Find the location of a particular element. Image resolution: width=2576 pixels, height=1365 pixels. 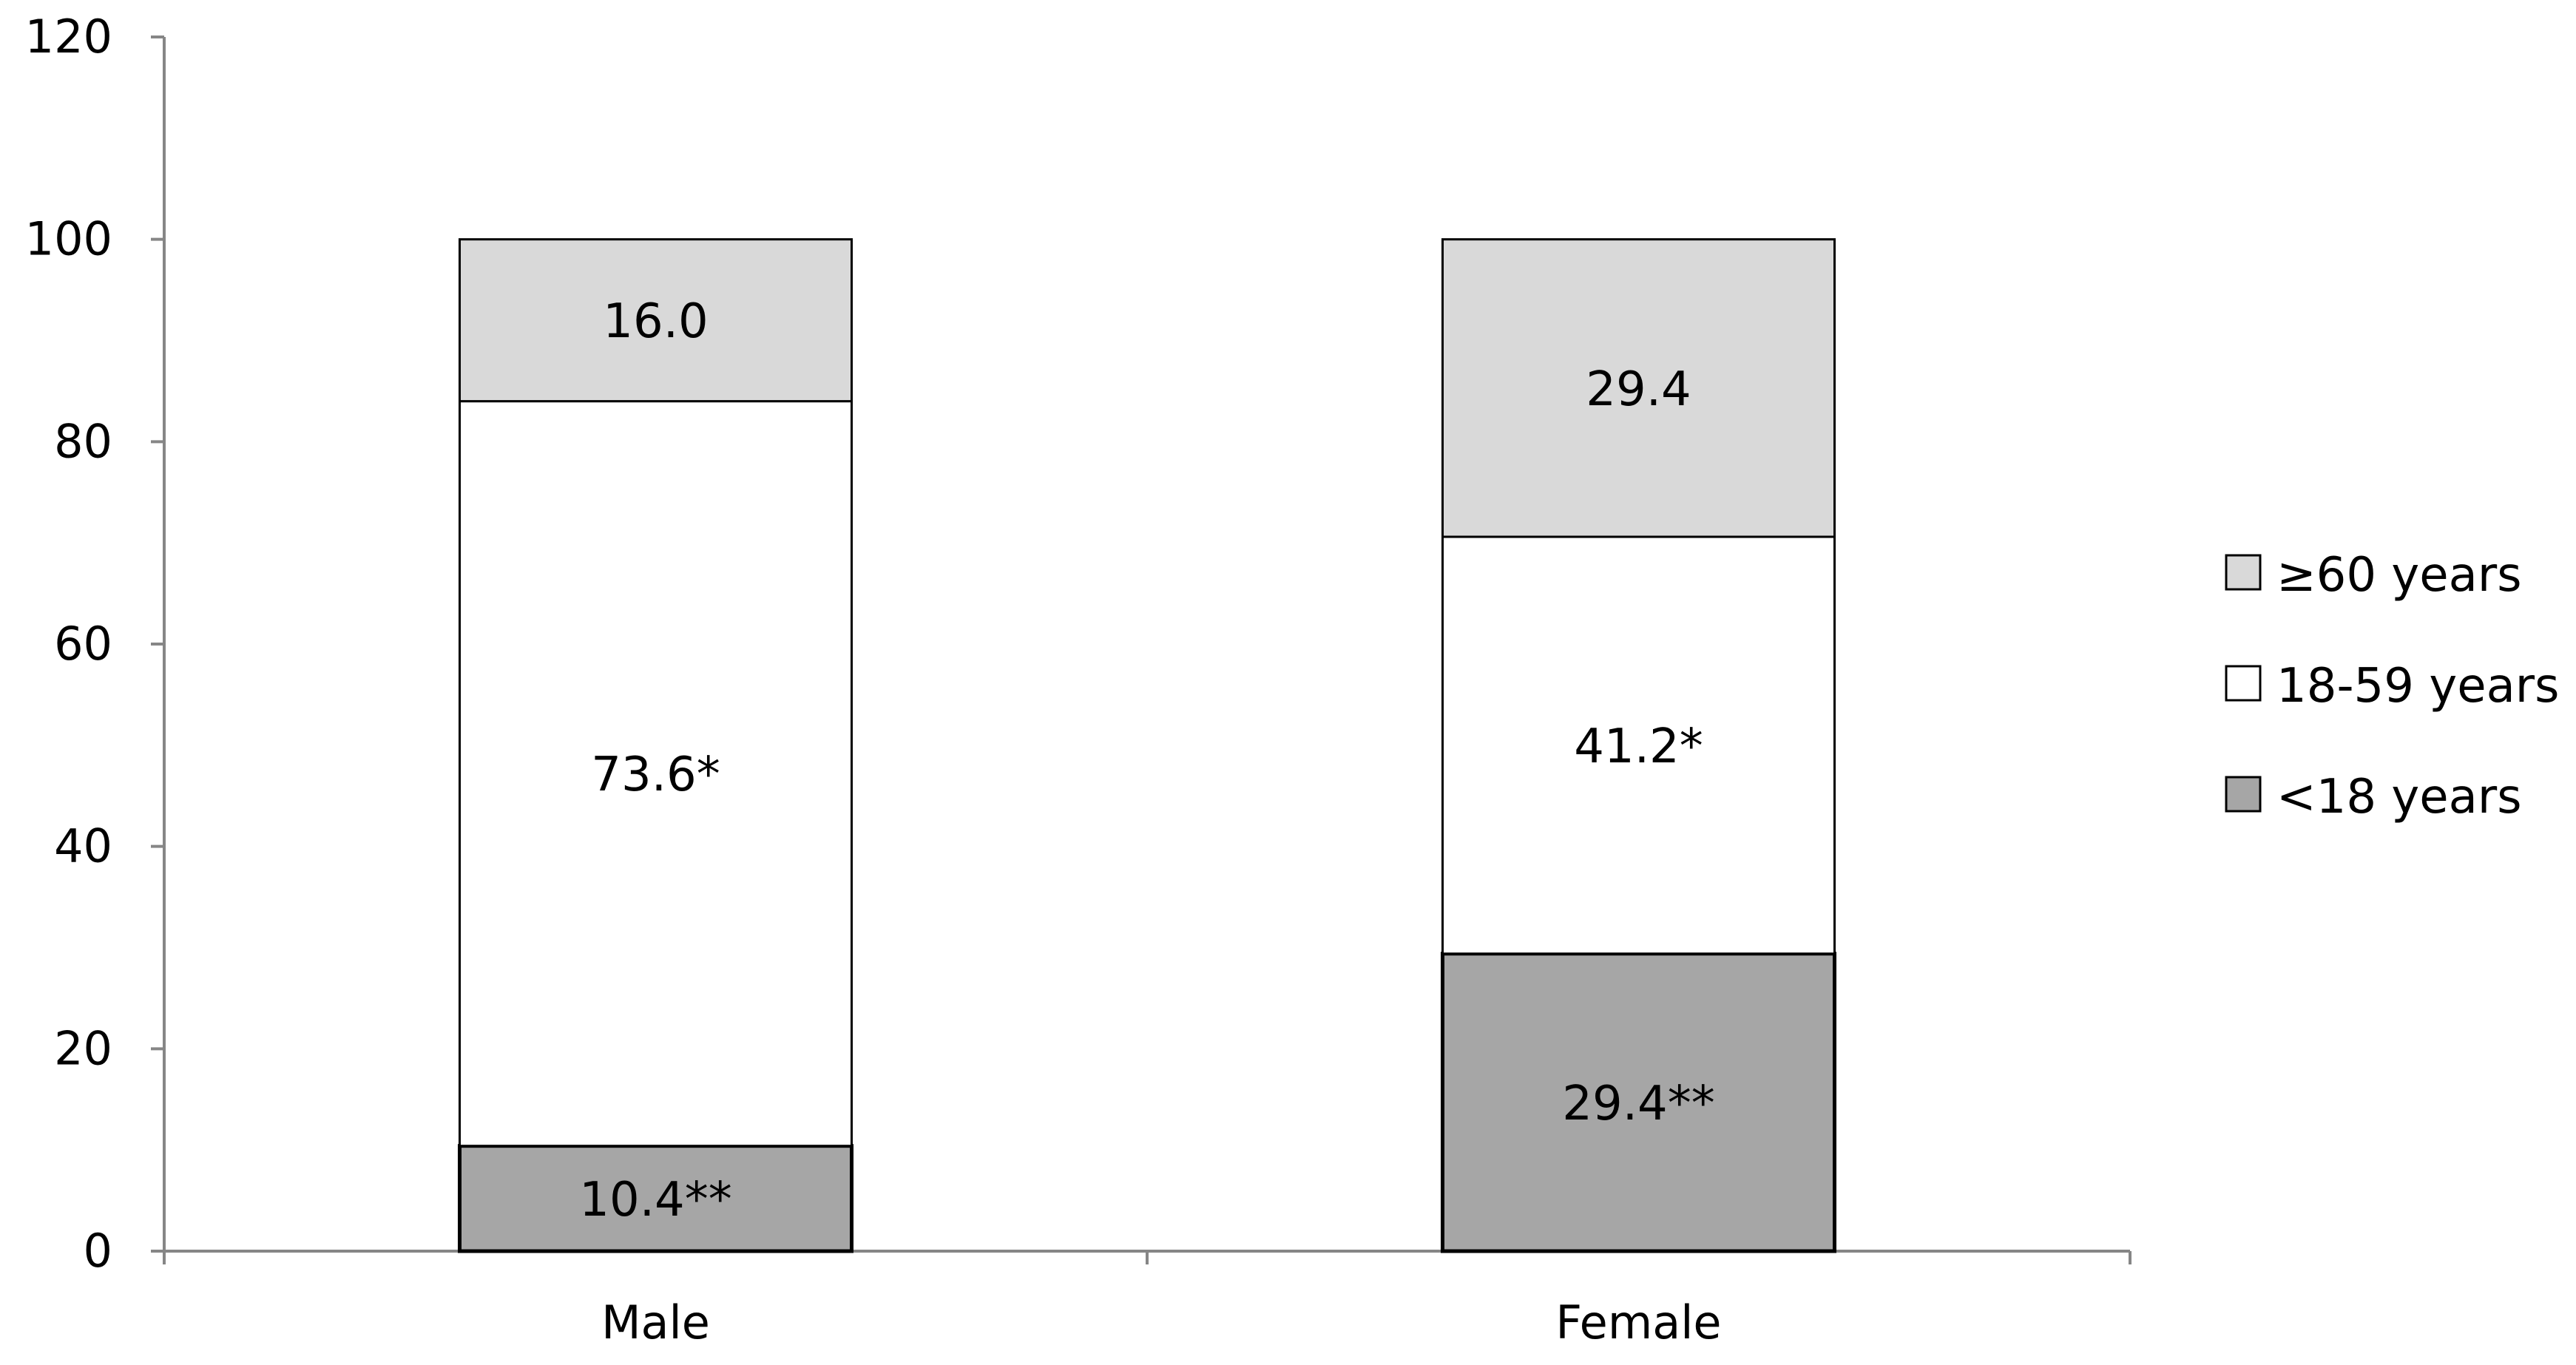

y-tick-label: 40 is located at coordinates (83, 846).